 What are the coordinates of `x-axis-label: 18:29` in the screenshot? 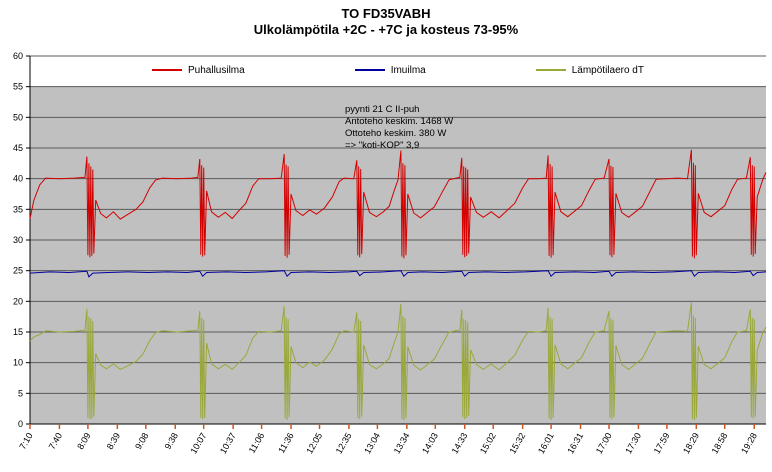 It's located at (691, 443).